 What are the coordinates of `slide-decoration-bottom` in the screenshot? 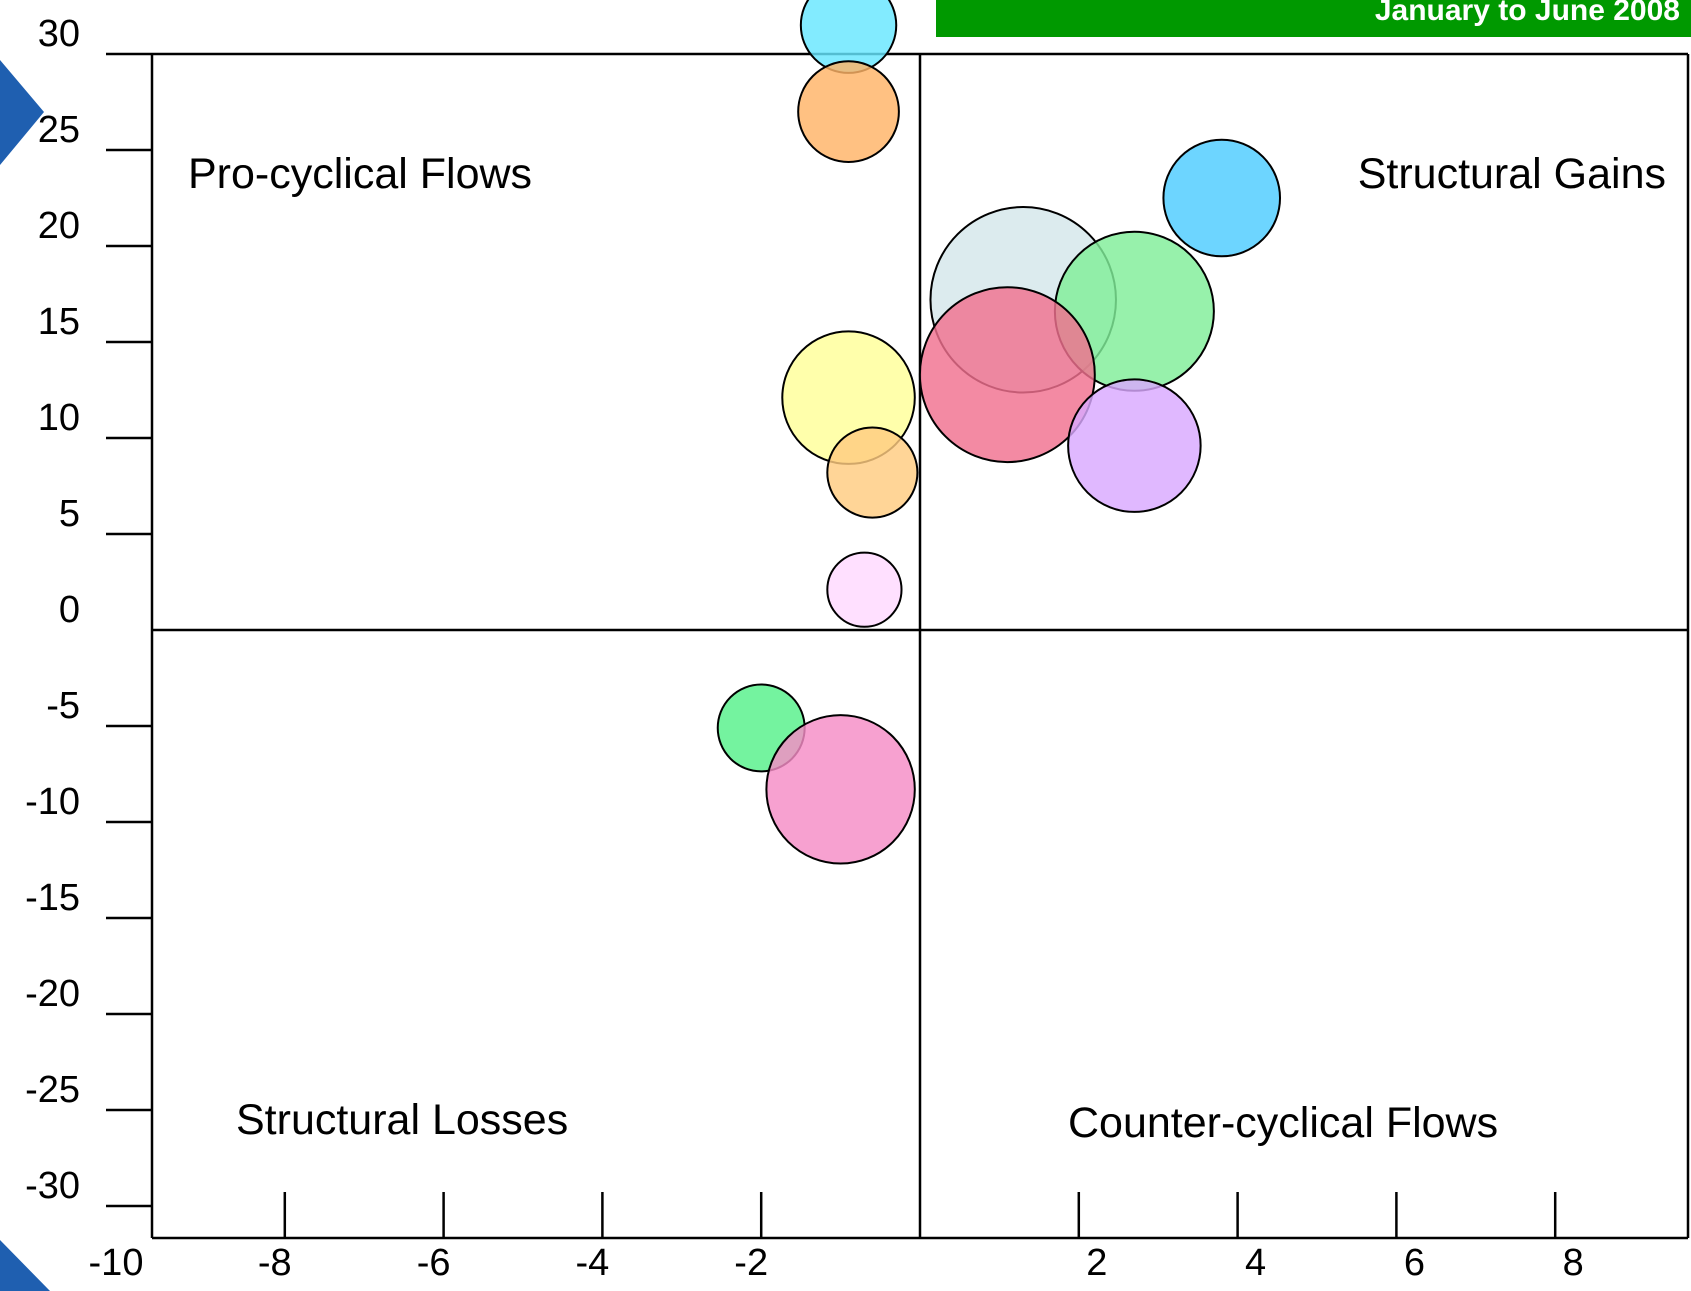 It's located at (25, 1265).